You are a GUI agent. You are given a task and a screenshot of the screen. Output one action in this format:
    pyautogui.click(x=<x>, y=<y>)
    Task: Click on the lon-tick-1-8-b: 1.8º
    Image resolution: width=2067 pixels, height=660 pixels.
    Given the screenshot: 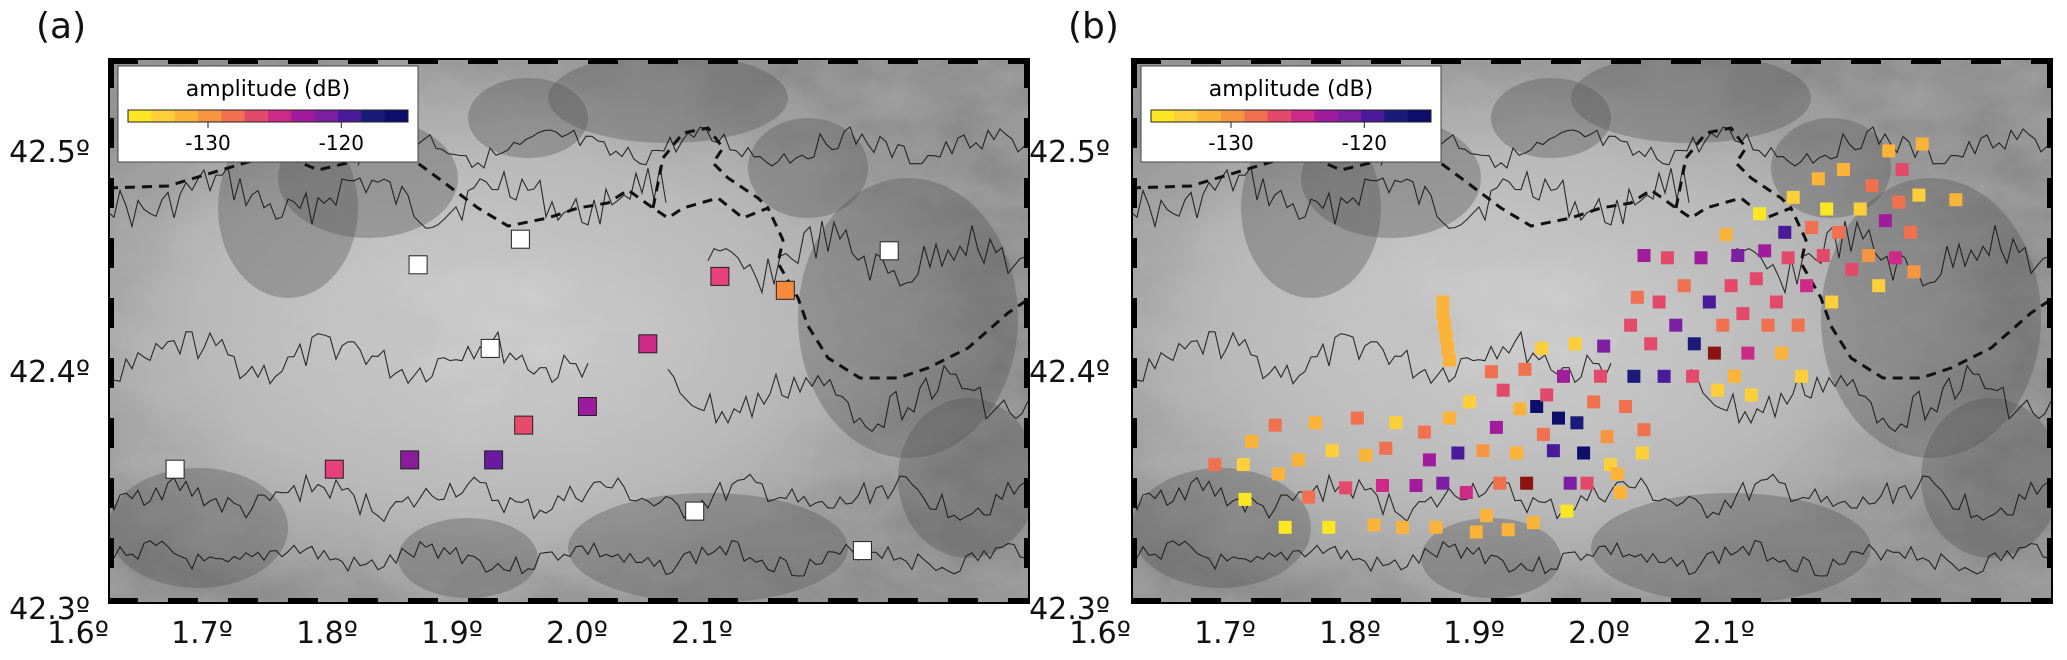 What is the action you would take?
    pyautogui.click(x=1350, y=633)
    